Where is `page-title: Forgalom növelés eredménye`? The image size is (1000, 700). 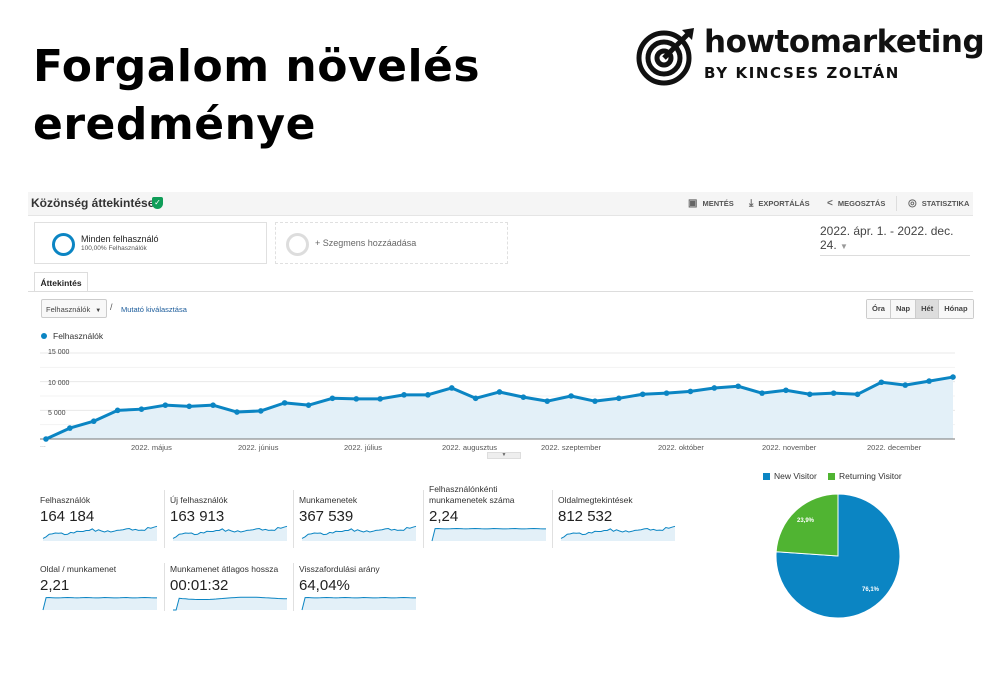
page-title: Forgalom növelés eredménye is located at coordinates (257, 95).